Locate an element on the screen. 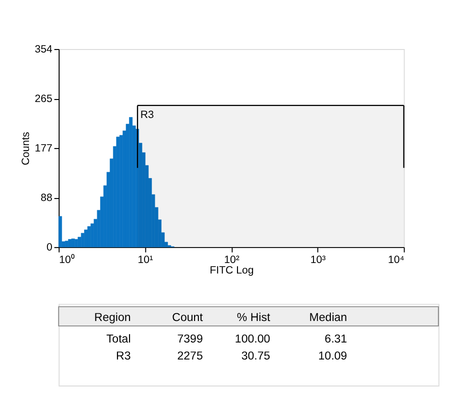  text: % Hist is located at coordinates (253, 318).